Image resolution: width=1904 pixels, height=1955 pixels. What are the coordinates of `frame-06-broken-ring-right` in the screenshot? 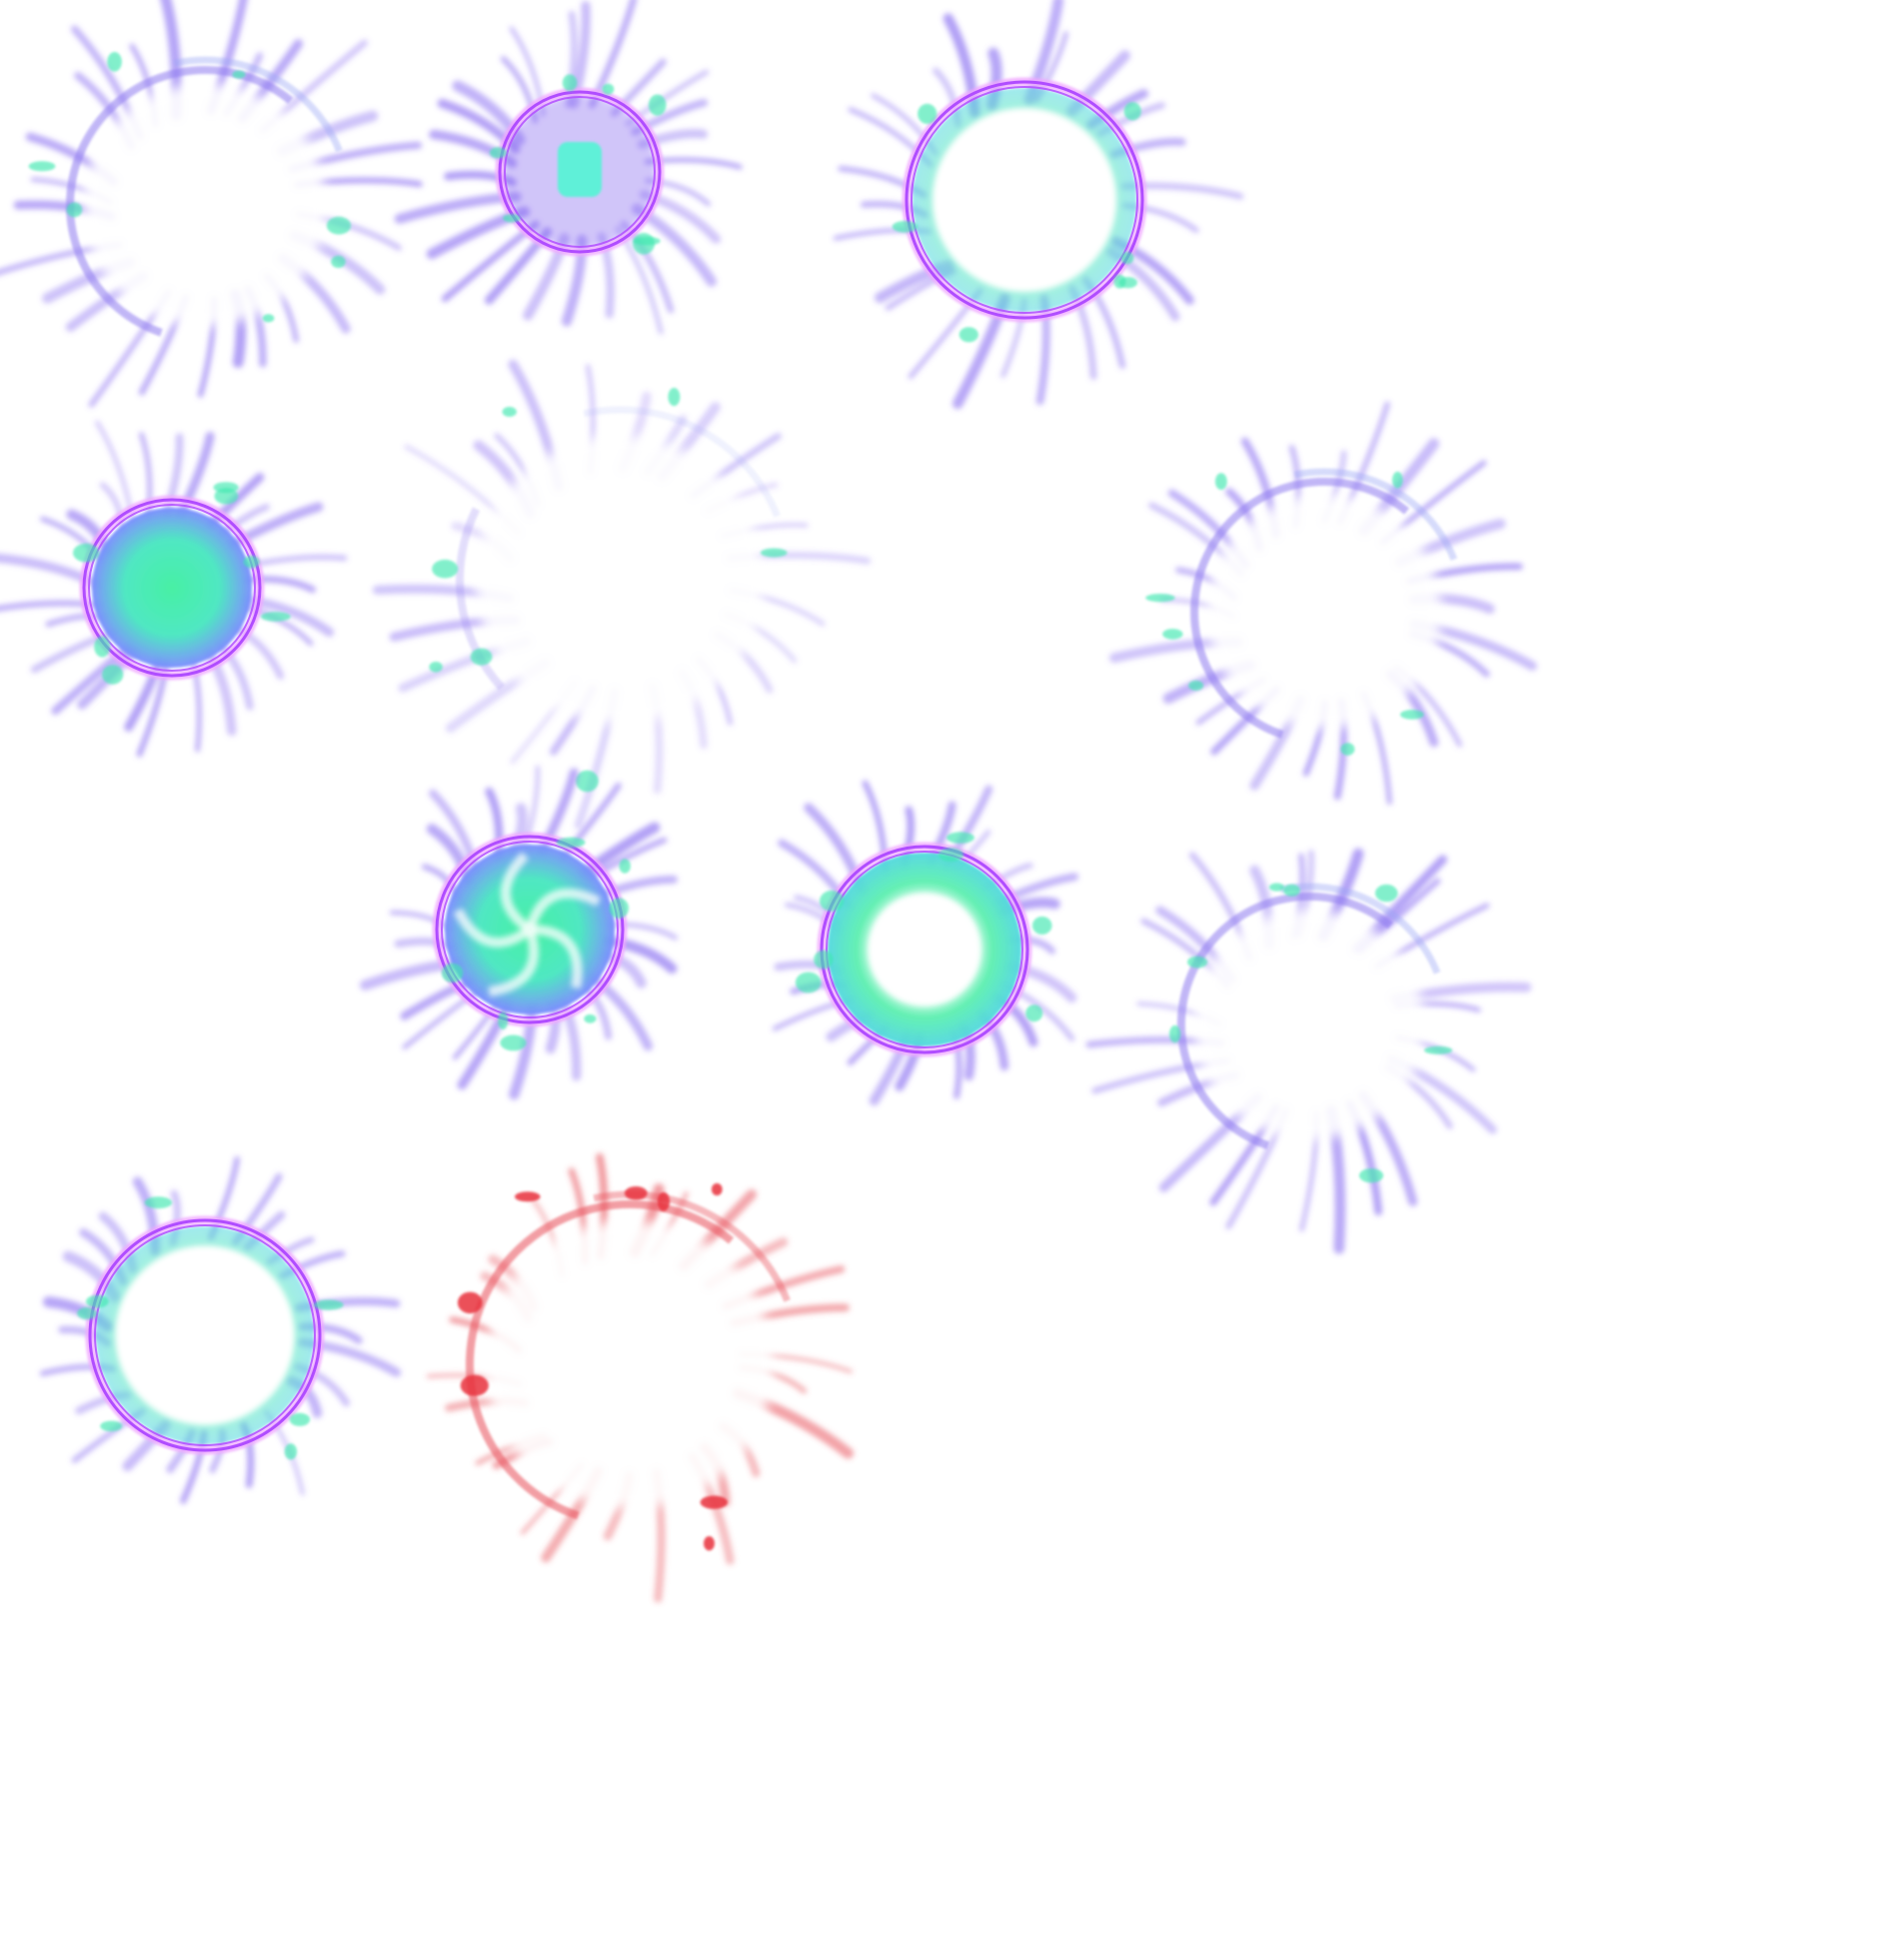 It's located at (1322, 603).